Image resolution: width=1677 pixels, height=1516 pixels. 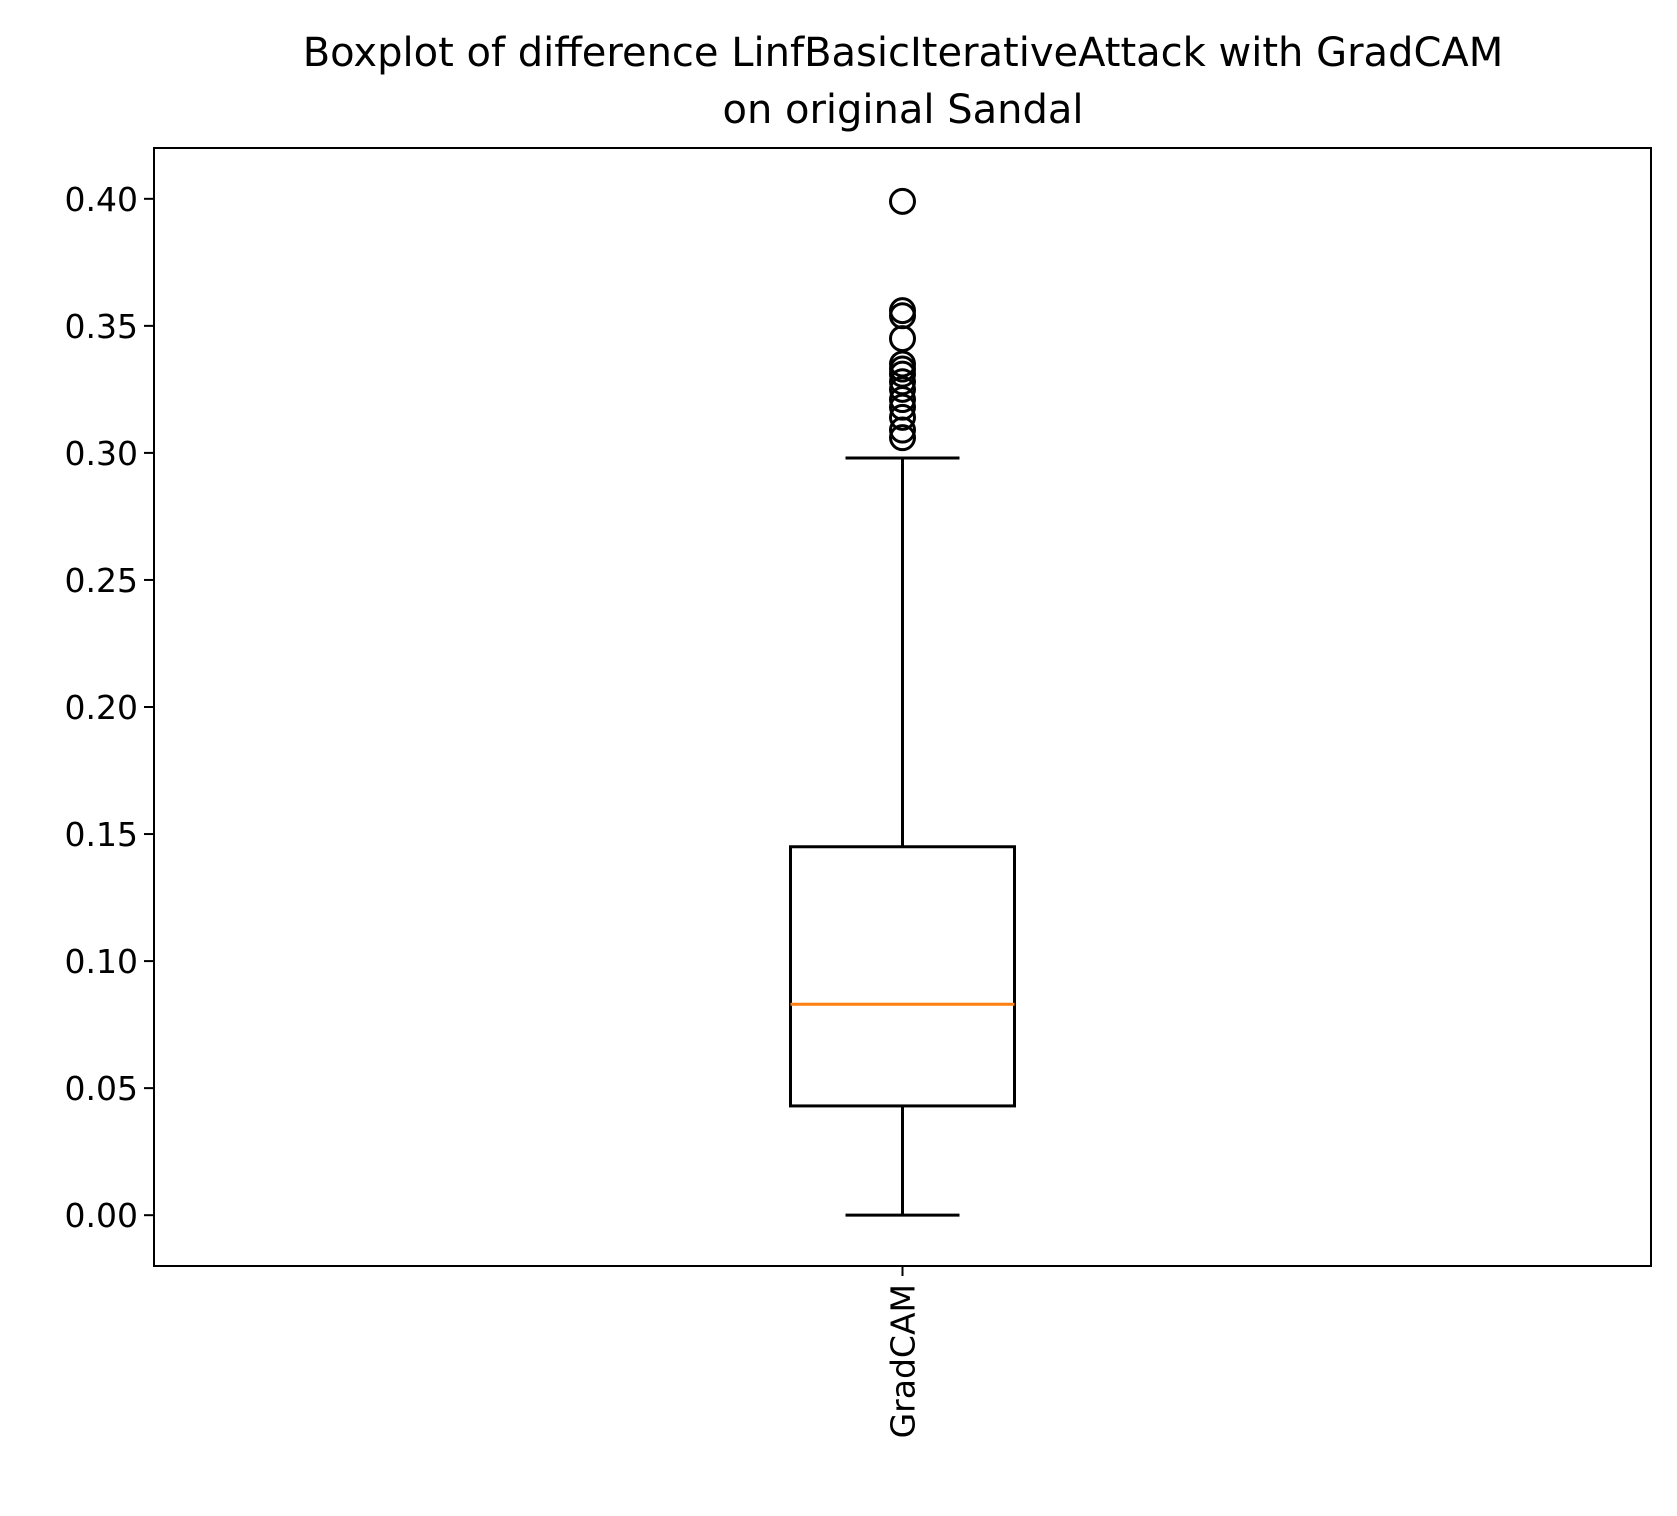 What do you see at coordinates (101, 199) in the screenshot?
I see `y-tick-label-8: 0.40` at bounding box center [101, 199].